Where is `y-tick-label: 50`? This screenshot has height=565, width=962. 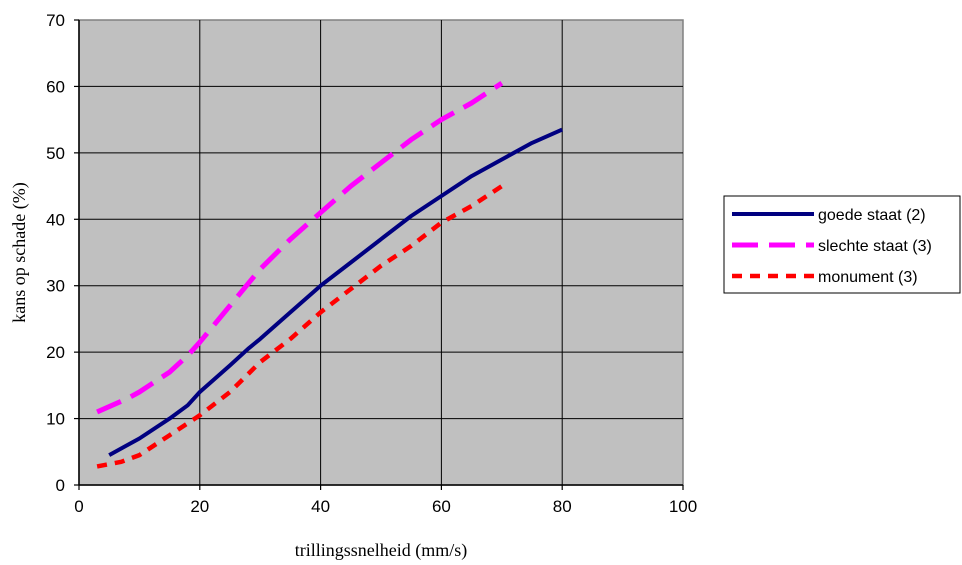
y-tick-label: 50 is located at coordinates (55, 153).